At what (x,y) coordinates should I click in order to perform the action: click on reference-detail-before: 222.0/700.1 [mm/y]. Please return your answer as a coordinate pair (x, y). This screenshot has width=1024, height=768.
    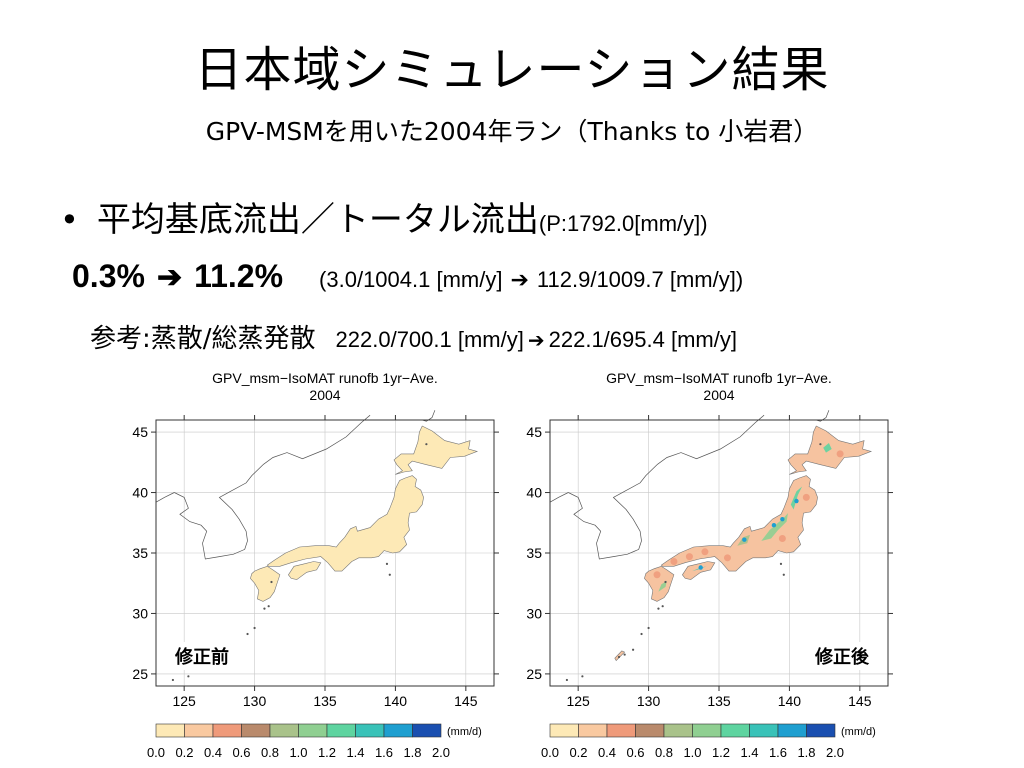
    Looking at the image, I should click on (429, 339).